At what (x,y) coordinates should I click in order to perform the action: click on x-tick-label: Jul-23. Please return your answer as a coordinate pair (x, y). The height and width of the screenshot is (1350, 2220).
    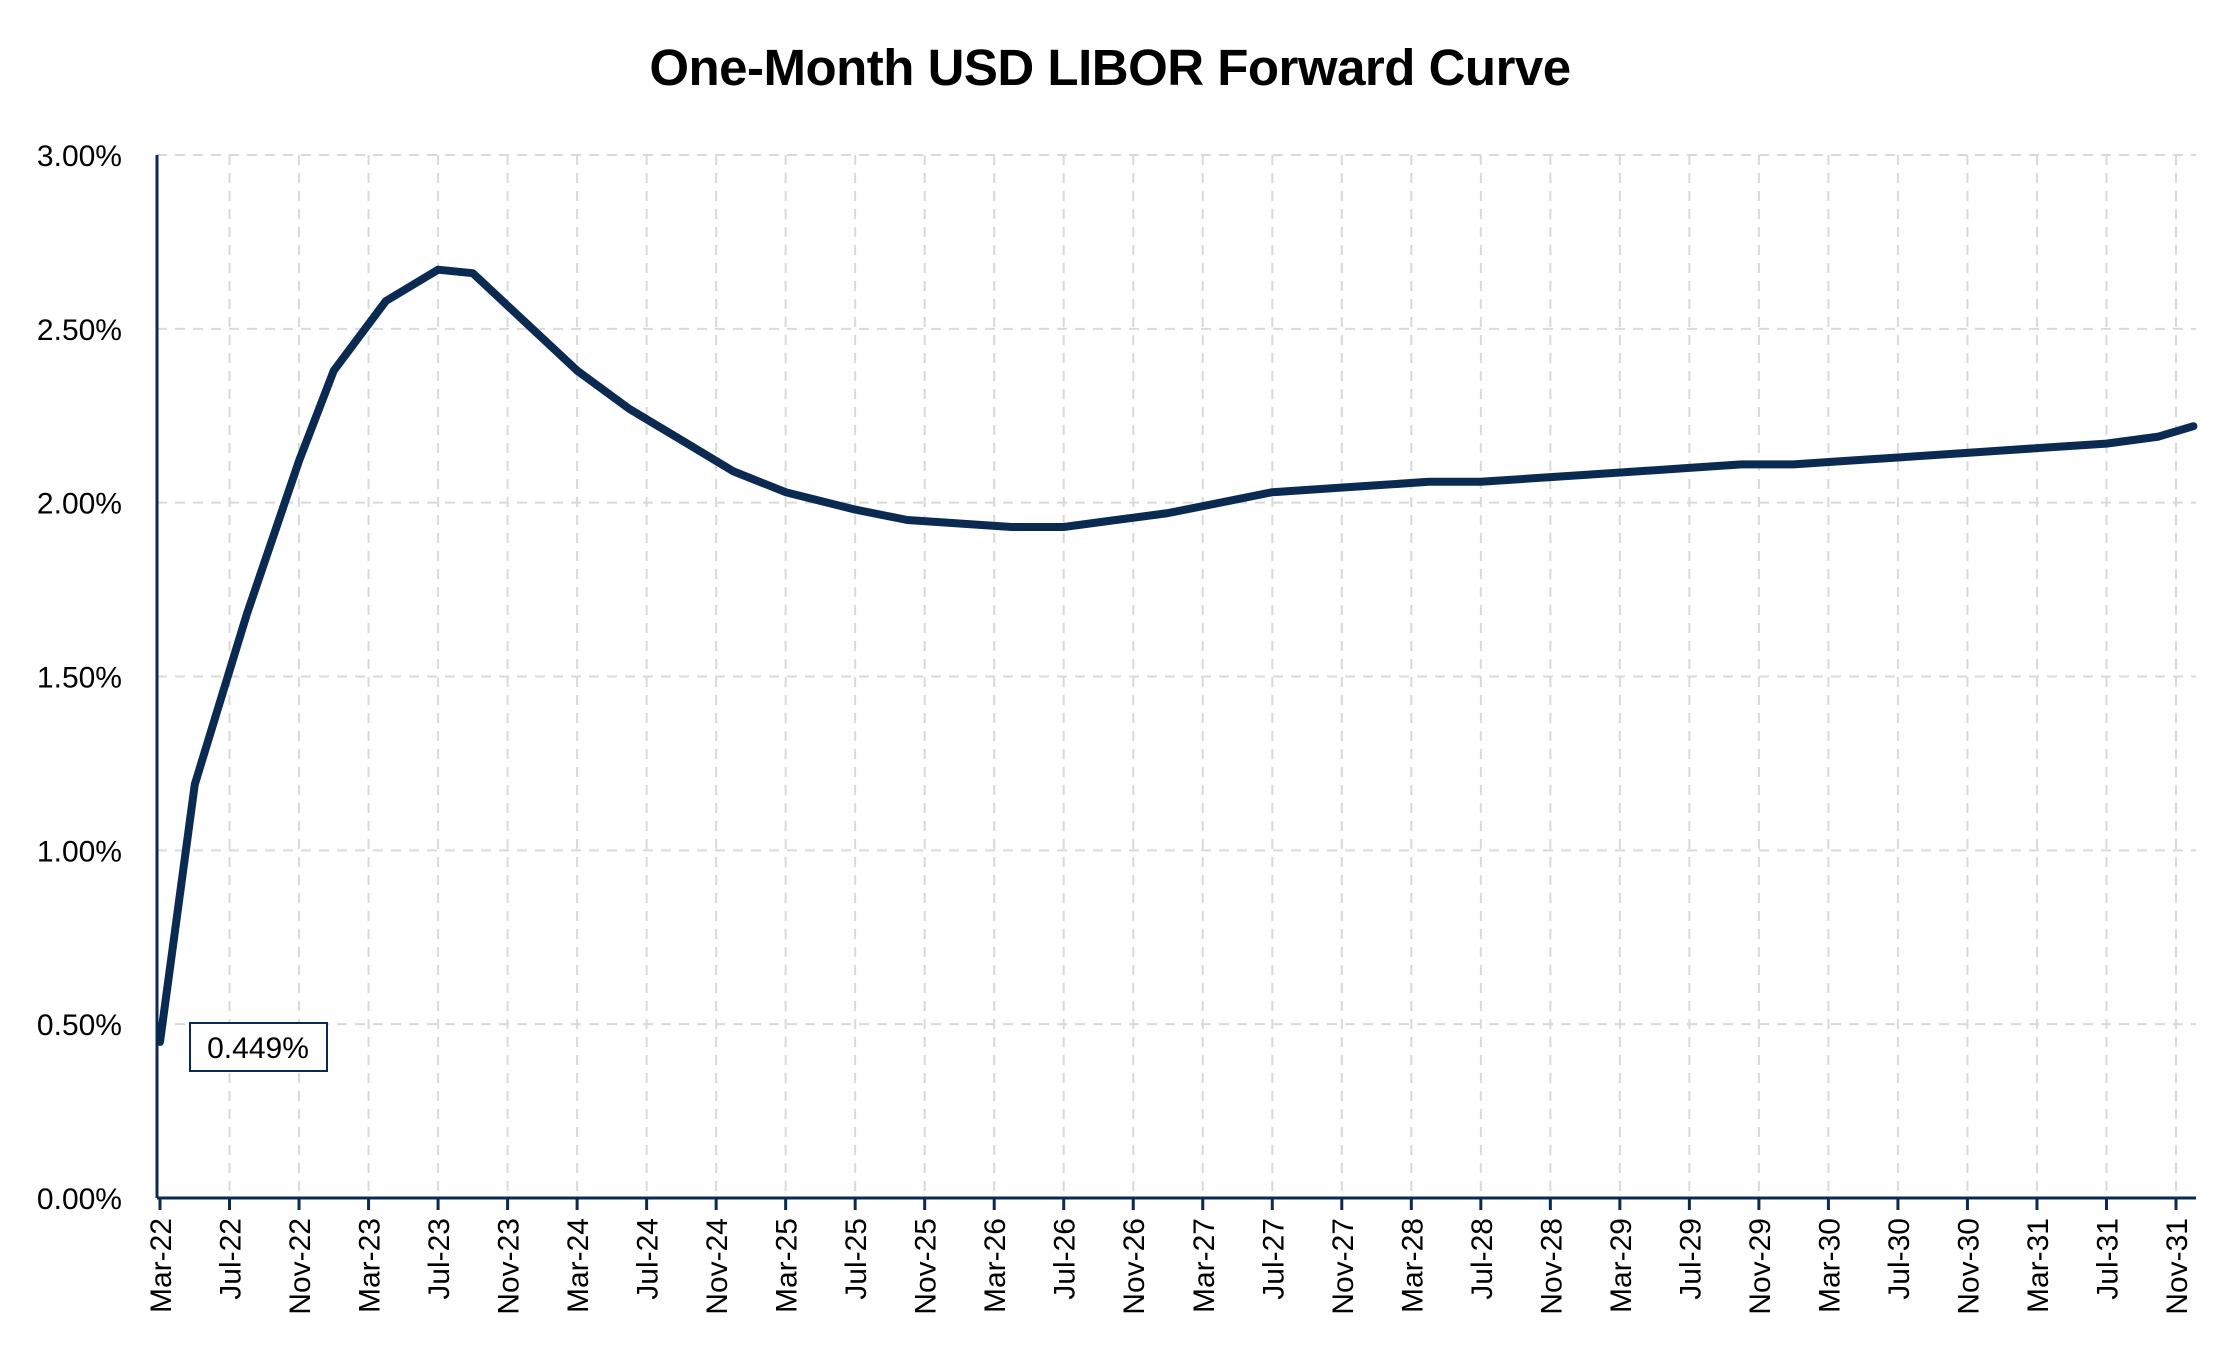
    Looking at the image, I should click on (439, 1259).